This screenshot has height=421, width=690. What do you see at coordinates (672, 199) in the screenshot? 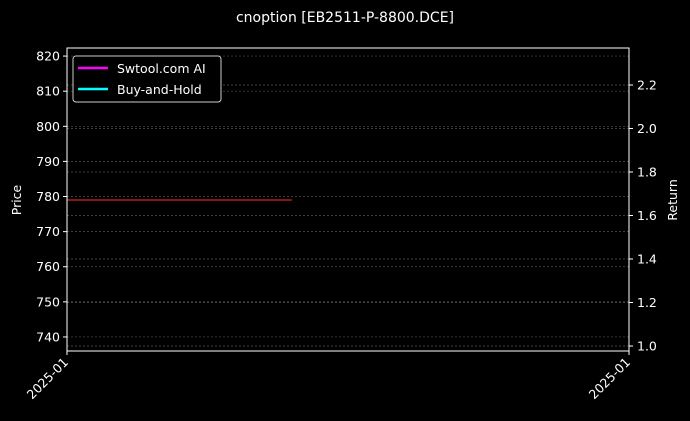
I see `y2-axis-label: Return` at bounding box center [672, 199].